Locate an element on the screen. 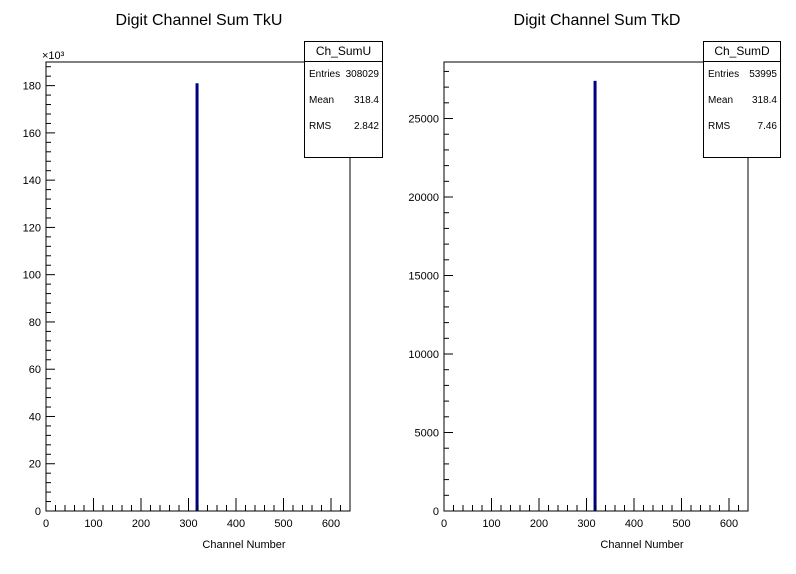 Image resolution: width=796 pixels, height=574 pixels. y-tick-label: 40 is located at coordinates (35, 417).